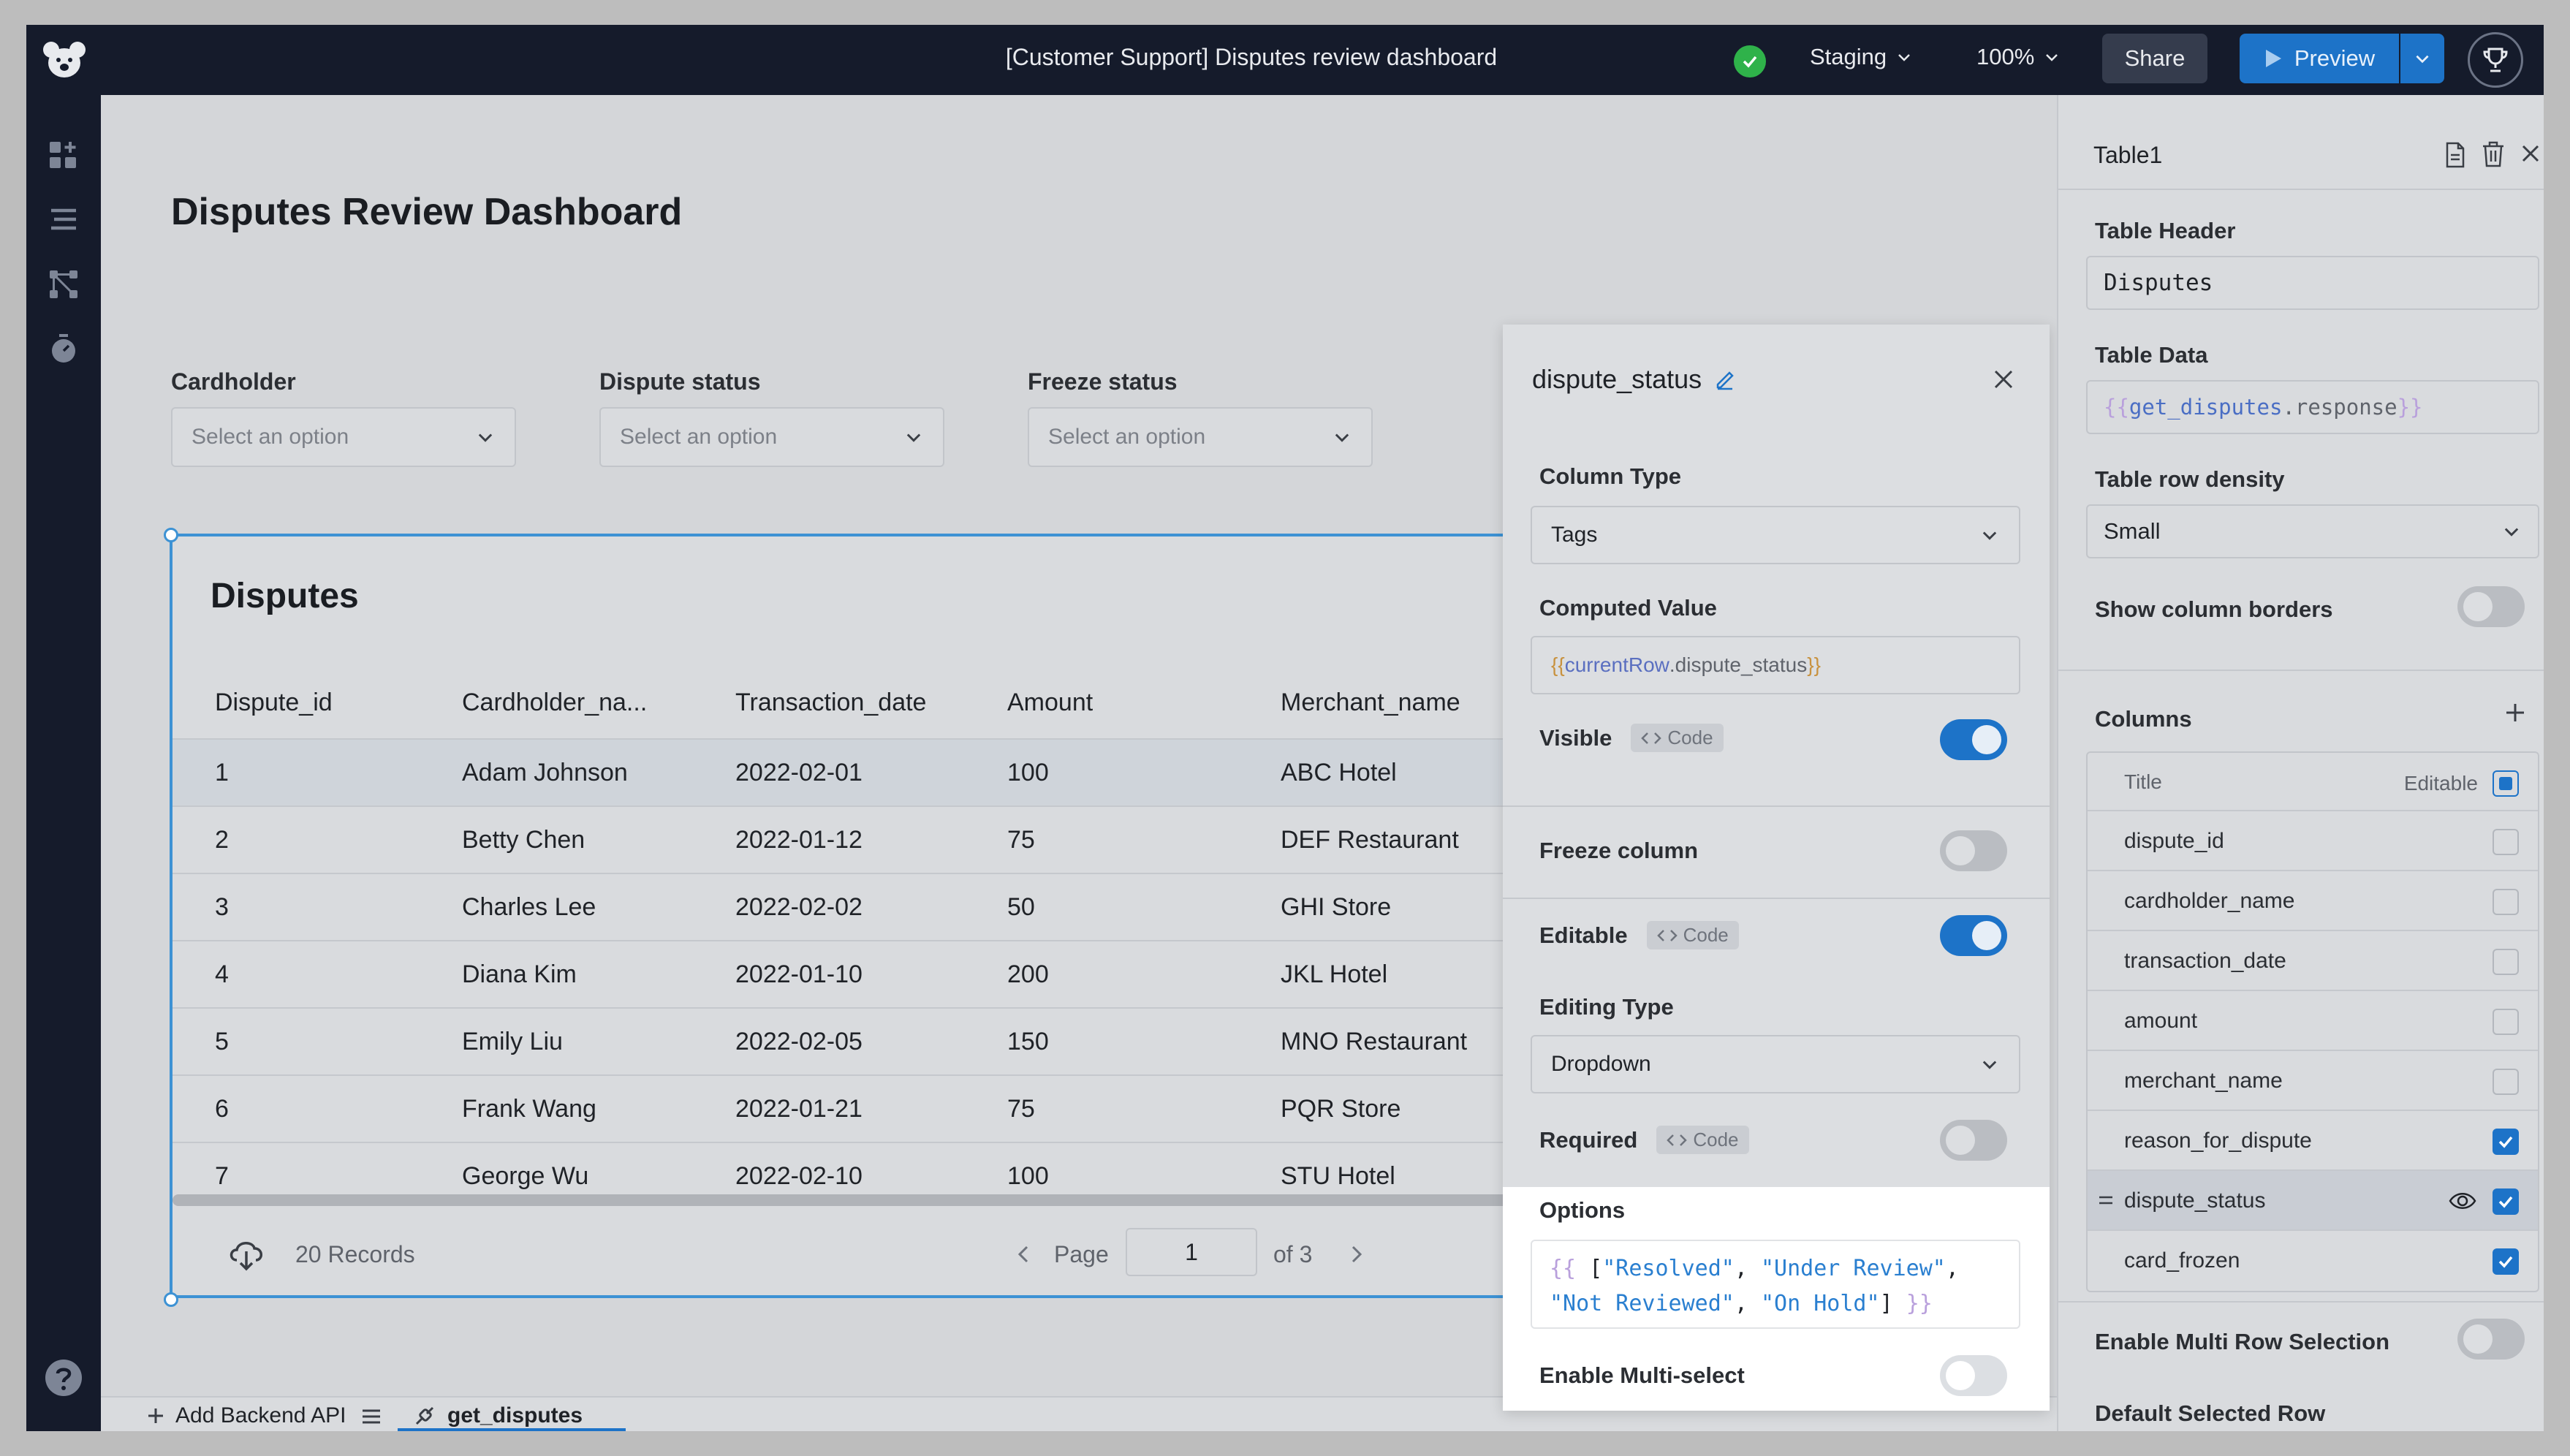 The image size is (2570, 1456). What do you see at coordinates (1919, 1303) in the screenshot?
I see `code-brace: }}` at bounding box center [1919, 1303].